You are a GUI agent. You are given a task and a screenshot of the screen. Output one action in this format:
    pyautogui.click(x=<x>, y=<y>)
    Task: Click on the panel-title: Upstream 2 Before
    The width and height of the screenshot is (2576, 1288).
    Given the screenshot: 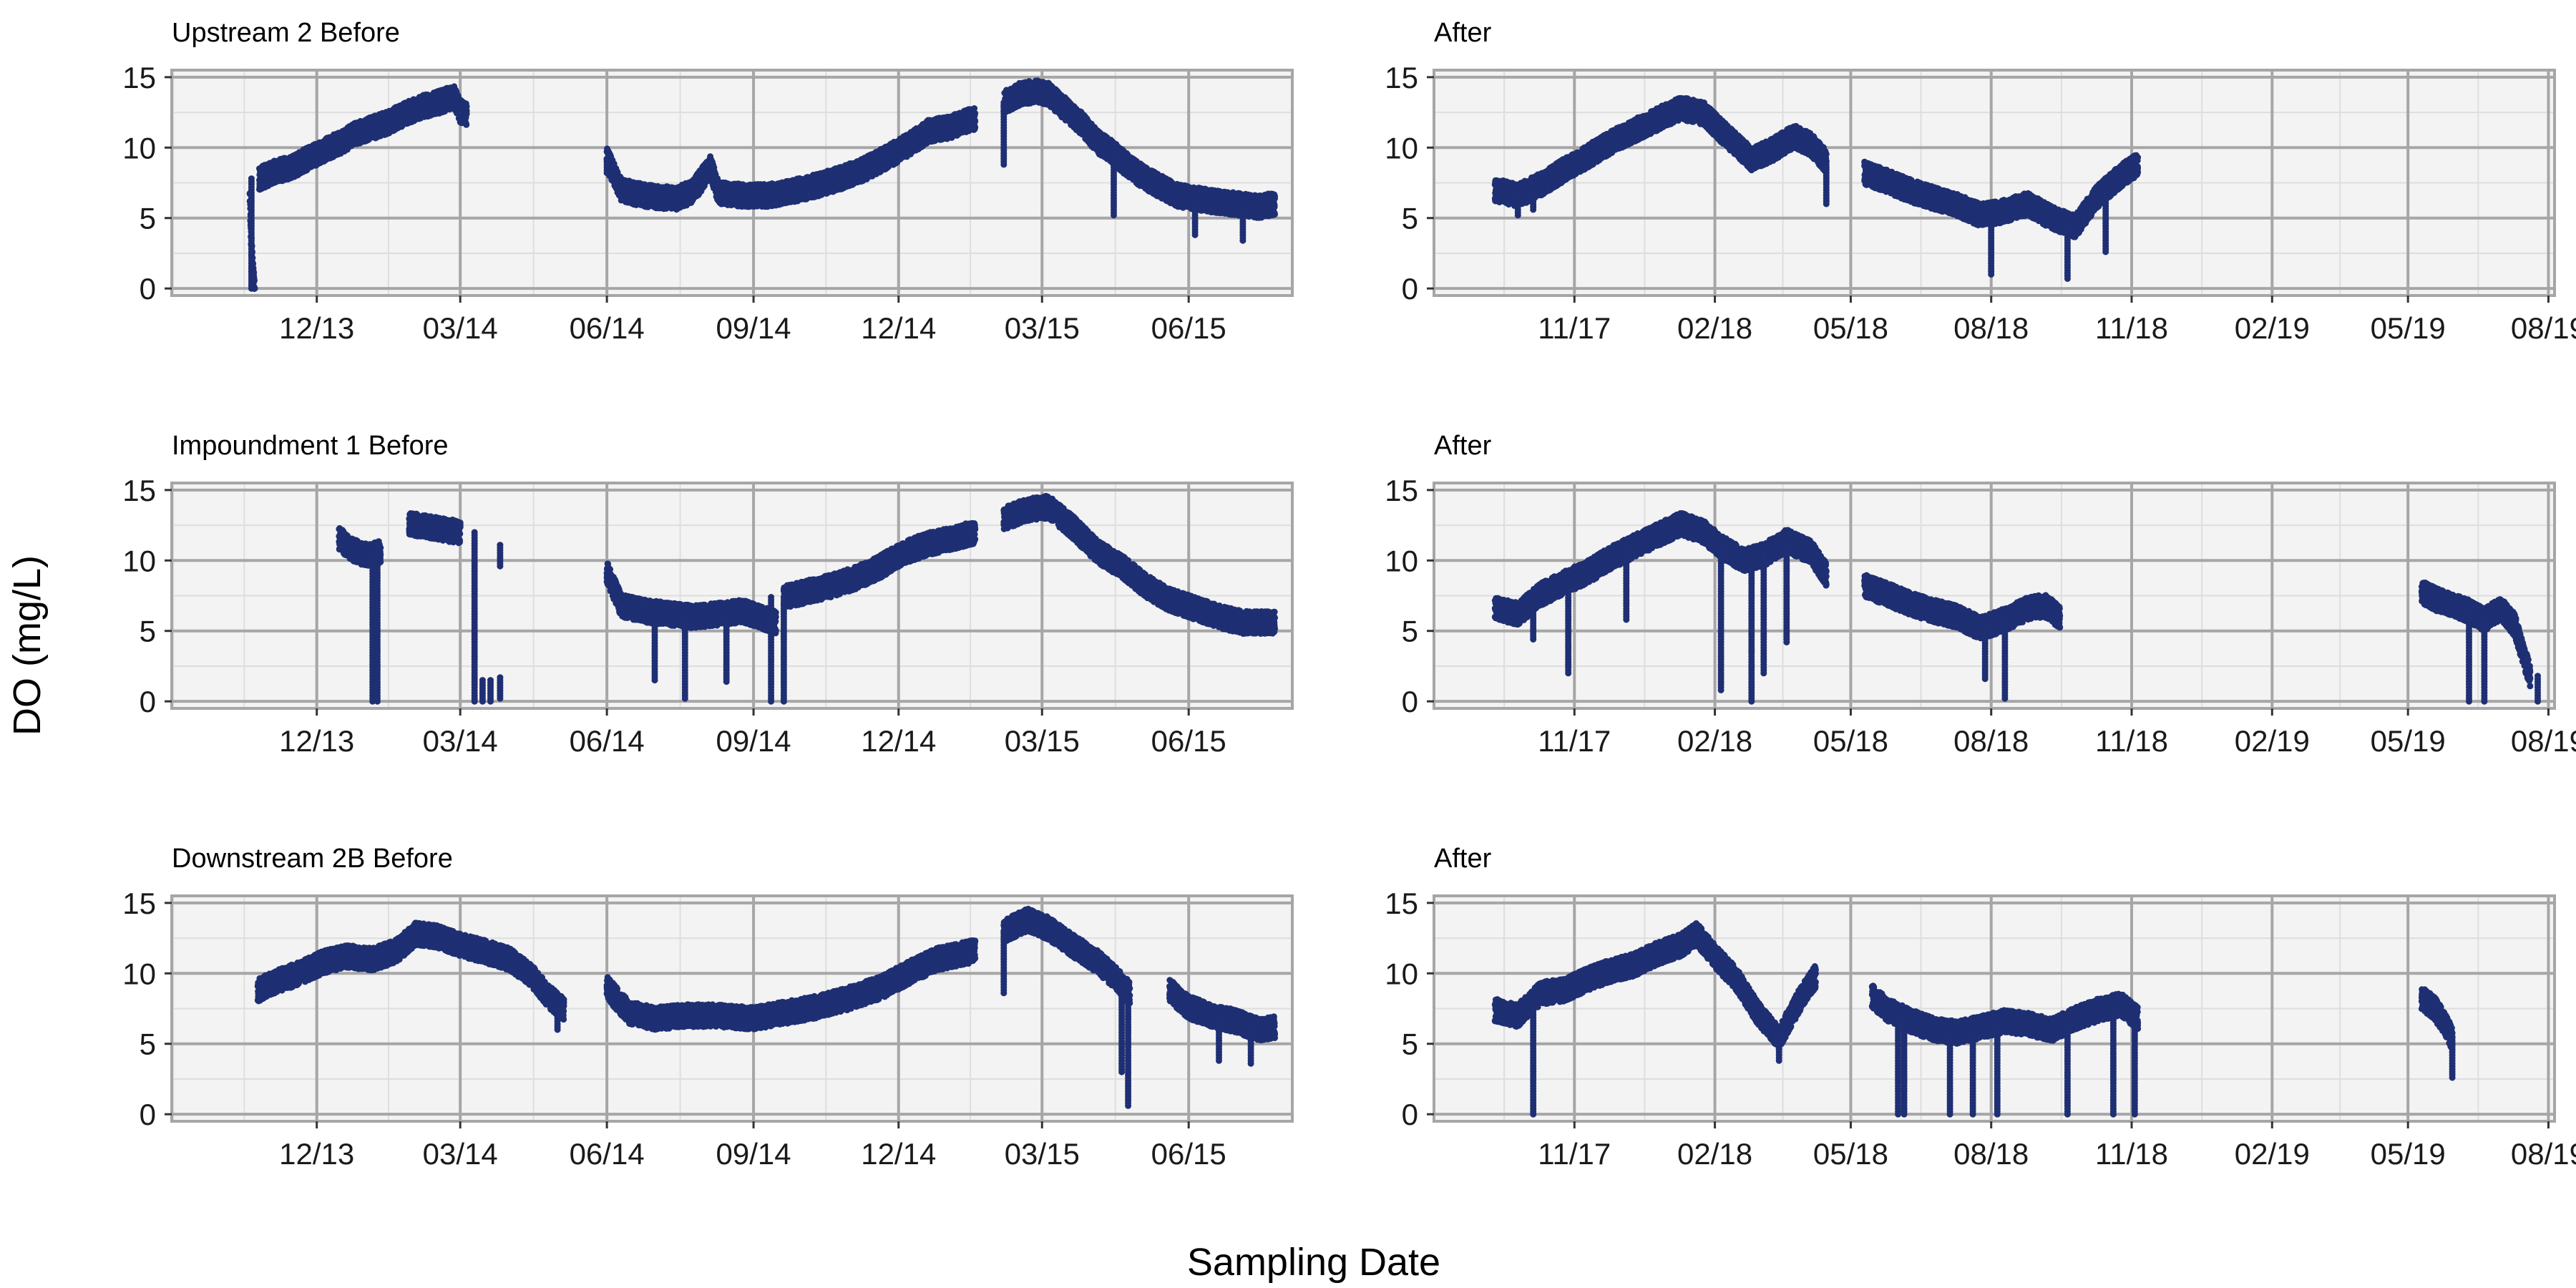 What is the action you would take?
    pyautogui.click(x=286, y=33)
    